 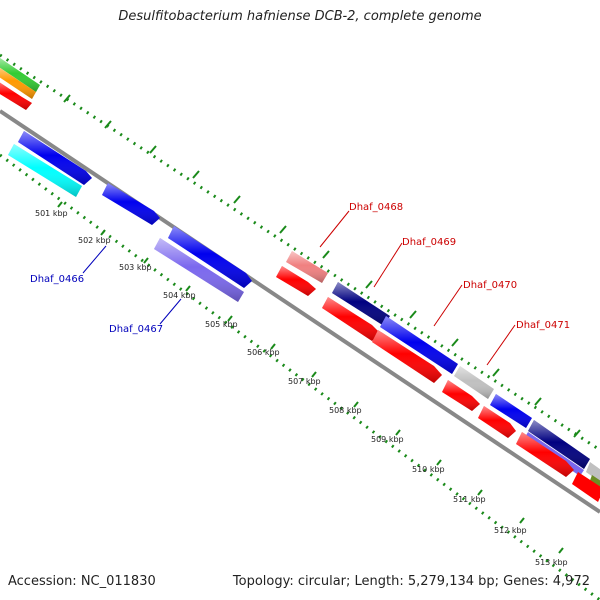 I want to click on tick-label: 513 kbp, so click(x=551, y=562).